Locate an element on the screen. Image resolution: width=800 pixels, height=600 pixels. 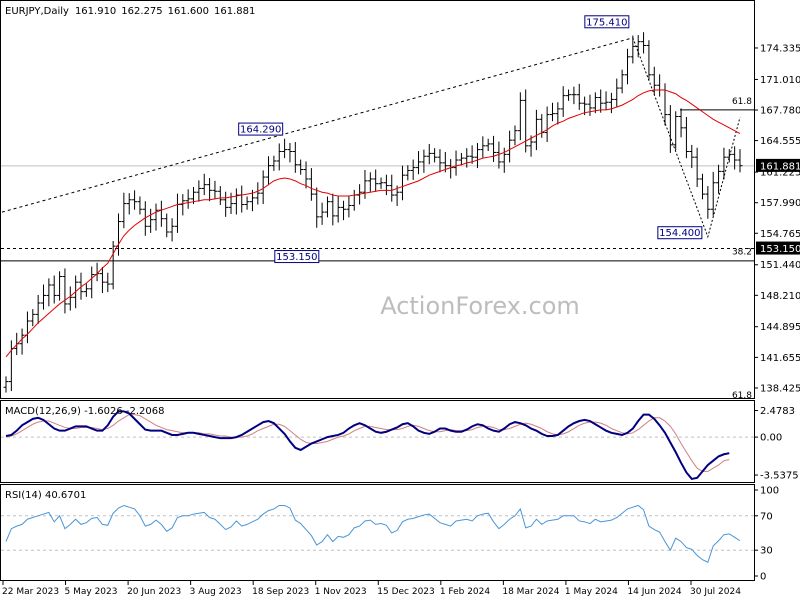
annotation-label: 153.150 is located at coordinates (296, 257).